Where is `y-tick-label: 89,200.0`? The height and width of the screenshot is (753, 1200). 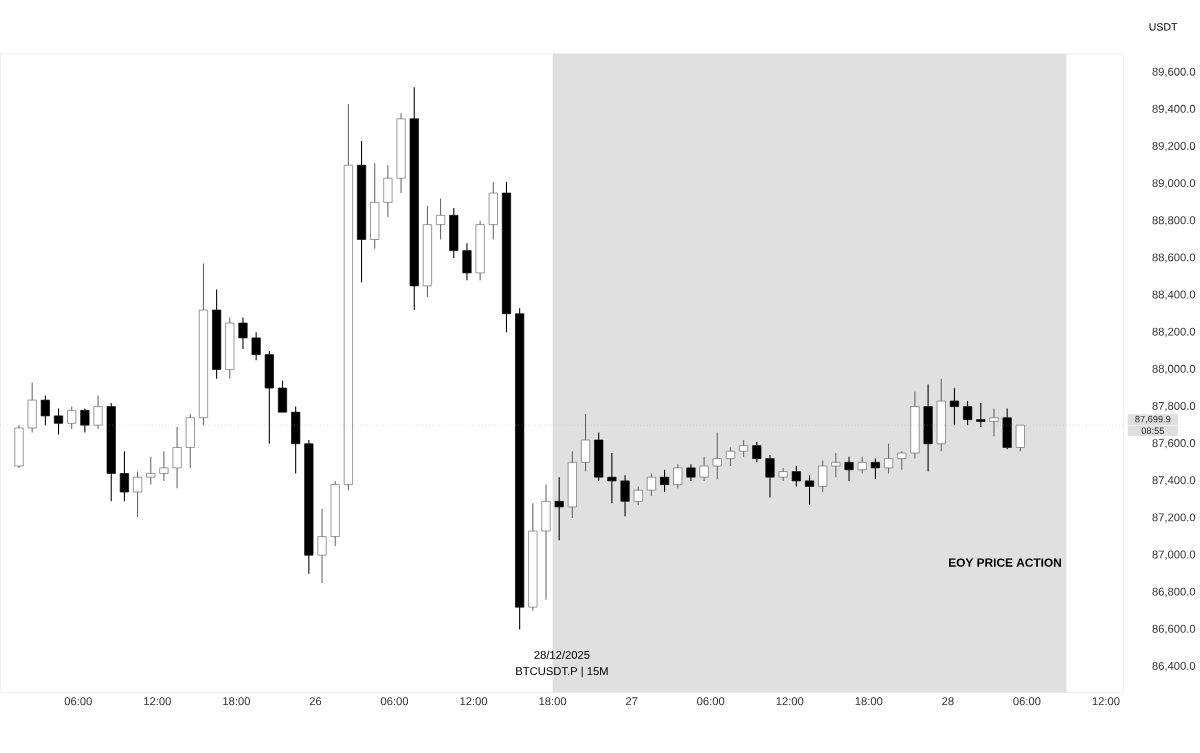 y-tick-label: 89,200.0 is located at coordinates (1174, 146).